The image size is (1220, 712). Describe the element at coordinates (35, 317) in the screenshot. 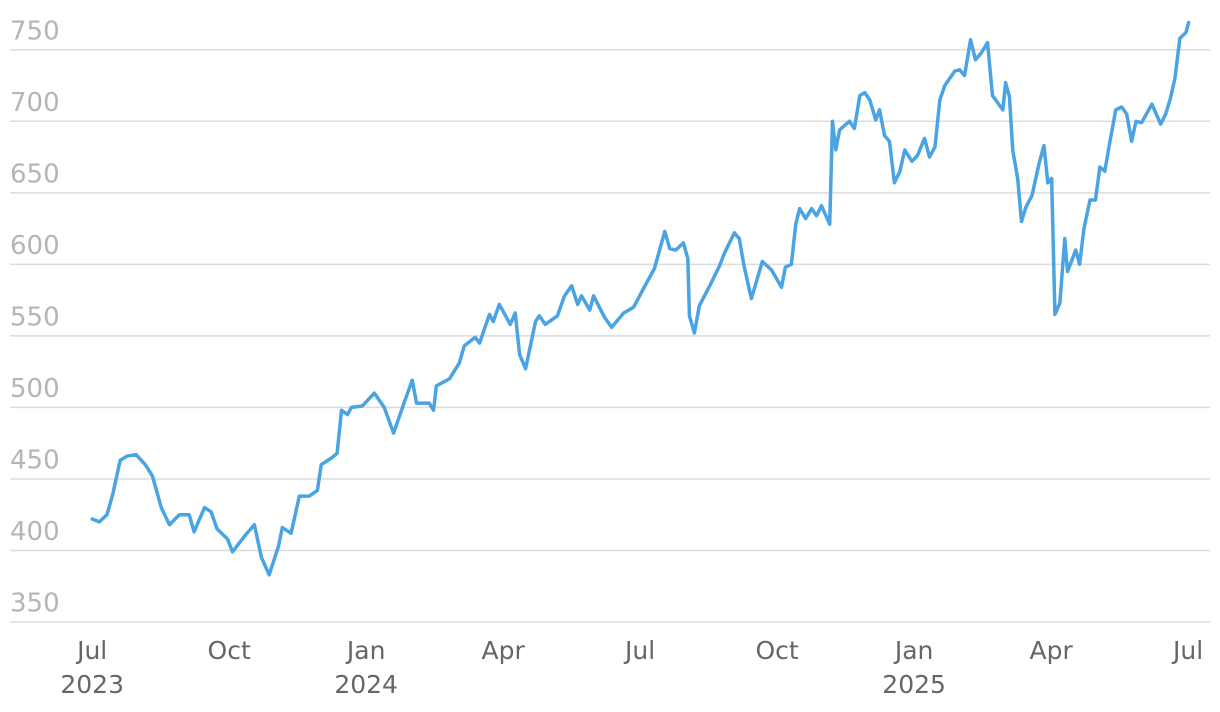

I see `y-tick-label: 550` at that location.